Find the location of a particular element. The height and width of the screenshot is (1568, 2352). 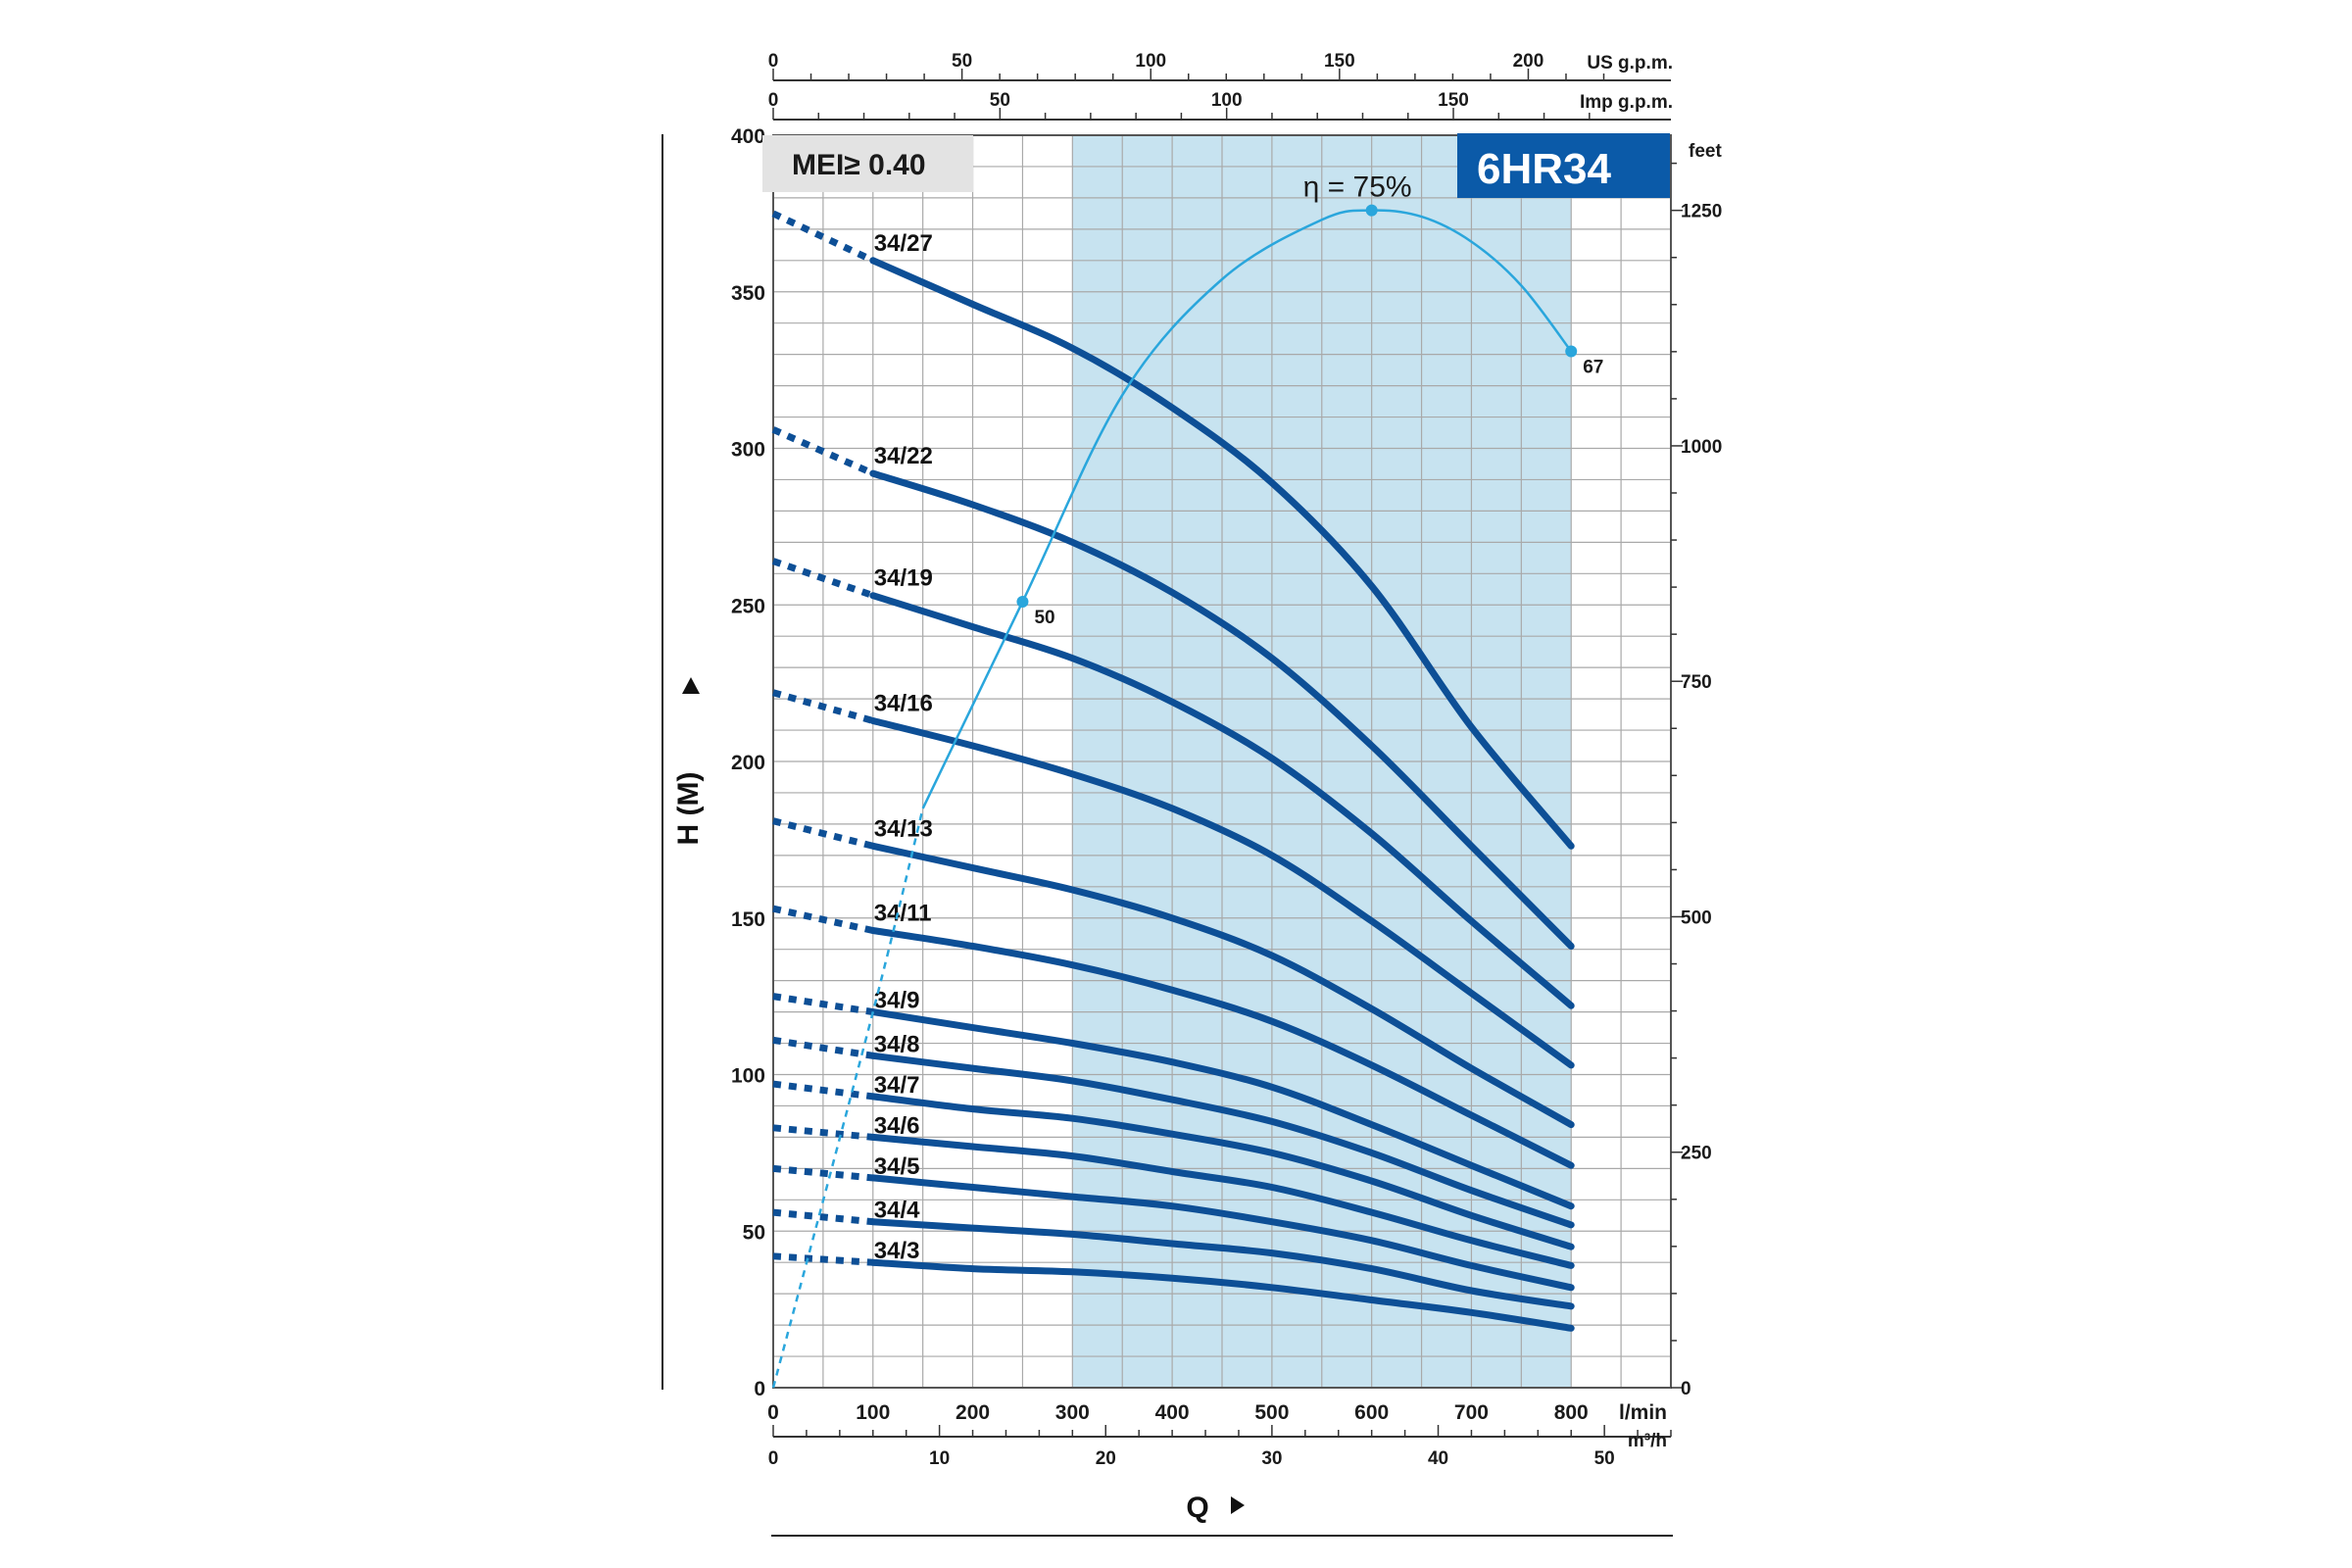

model-badge: 6HR34 is located at coordinates (1563, 165).